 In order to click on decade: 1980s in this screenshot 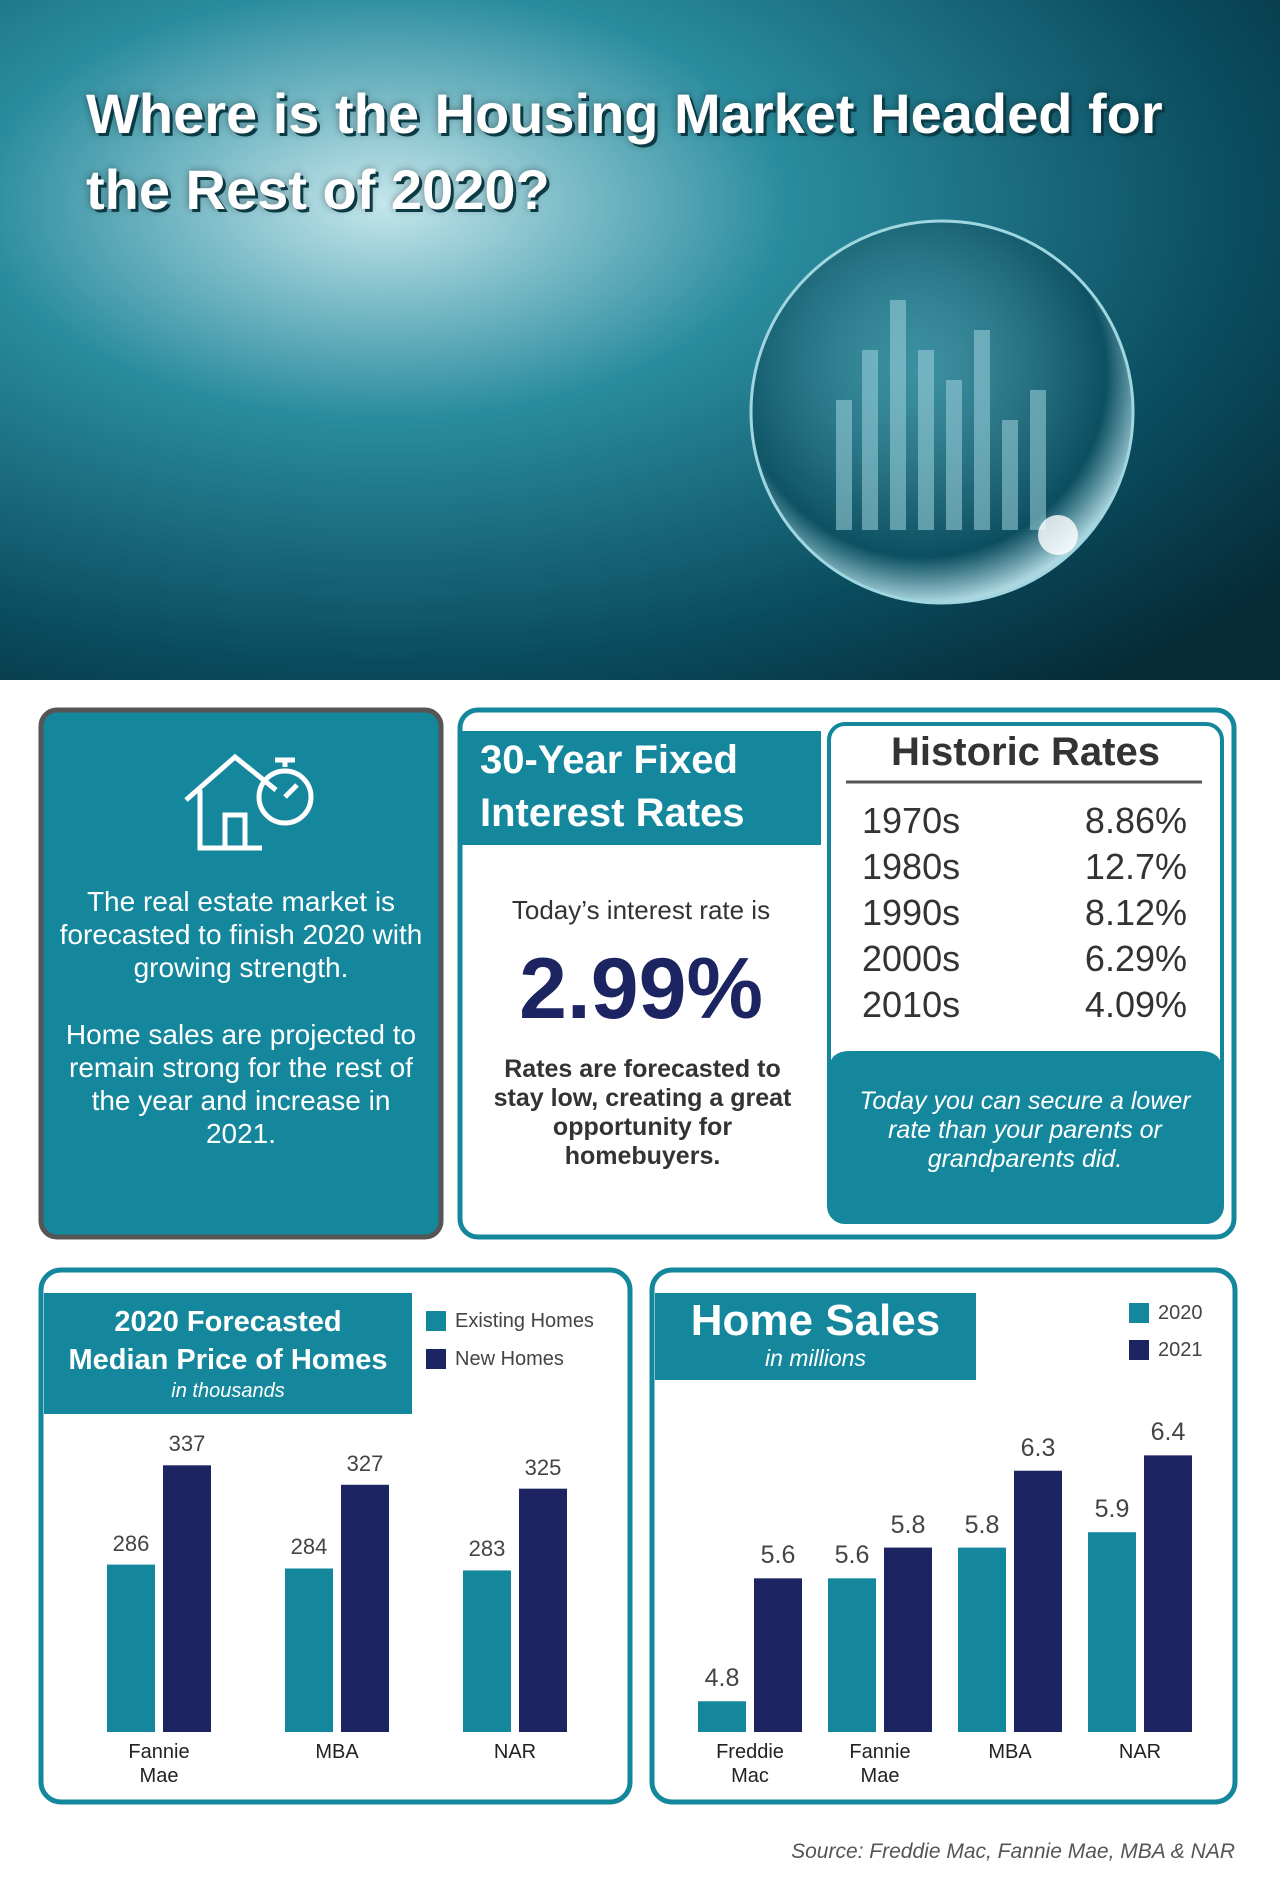, I will do `click(911, 866)`.